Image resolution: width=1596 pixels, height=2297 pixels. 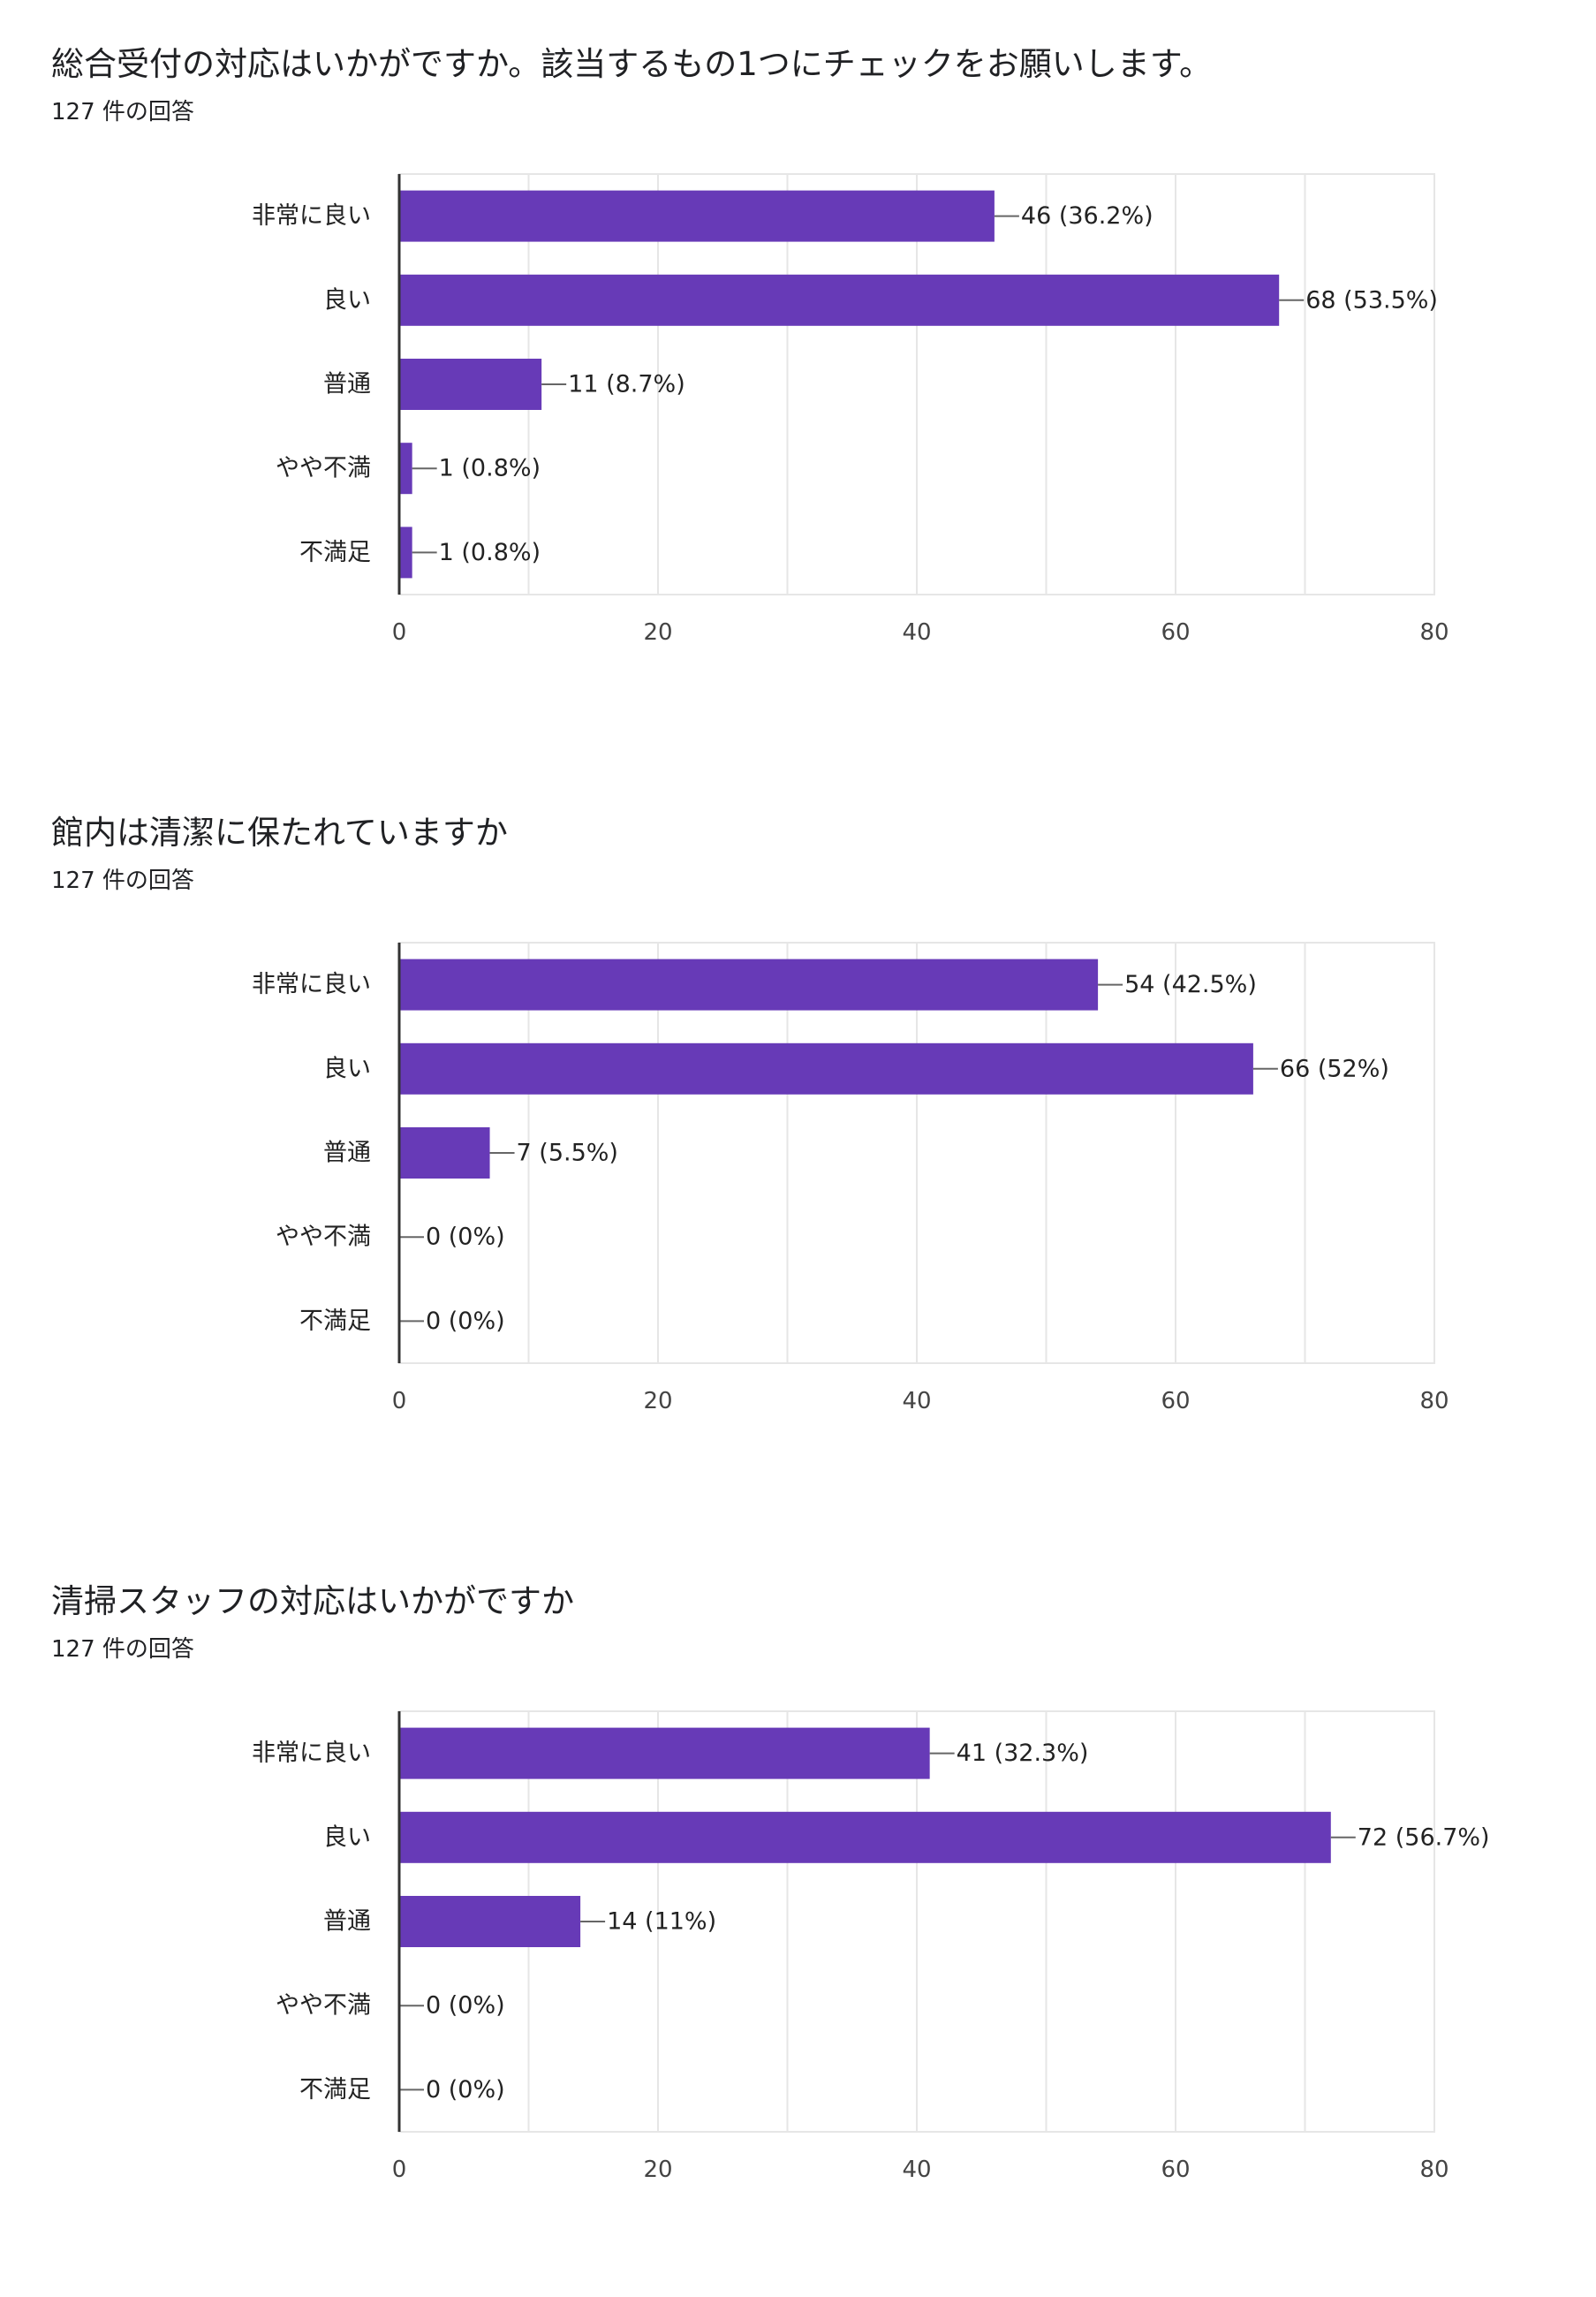 I want to click on data-label: 72 (56.7%), so click(x=1424, y=1837).